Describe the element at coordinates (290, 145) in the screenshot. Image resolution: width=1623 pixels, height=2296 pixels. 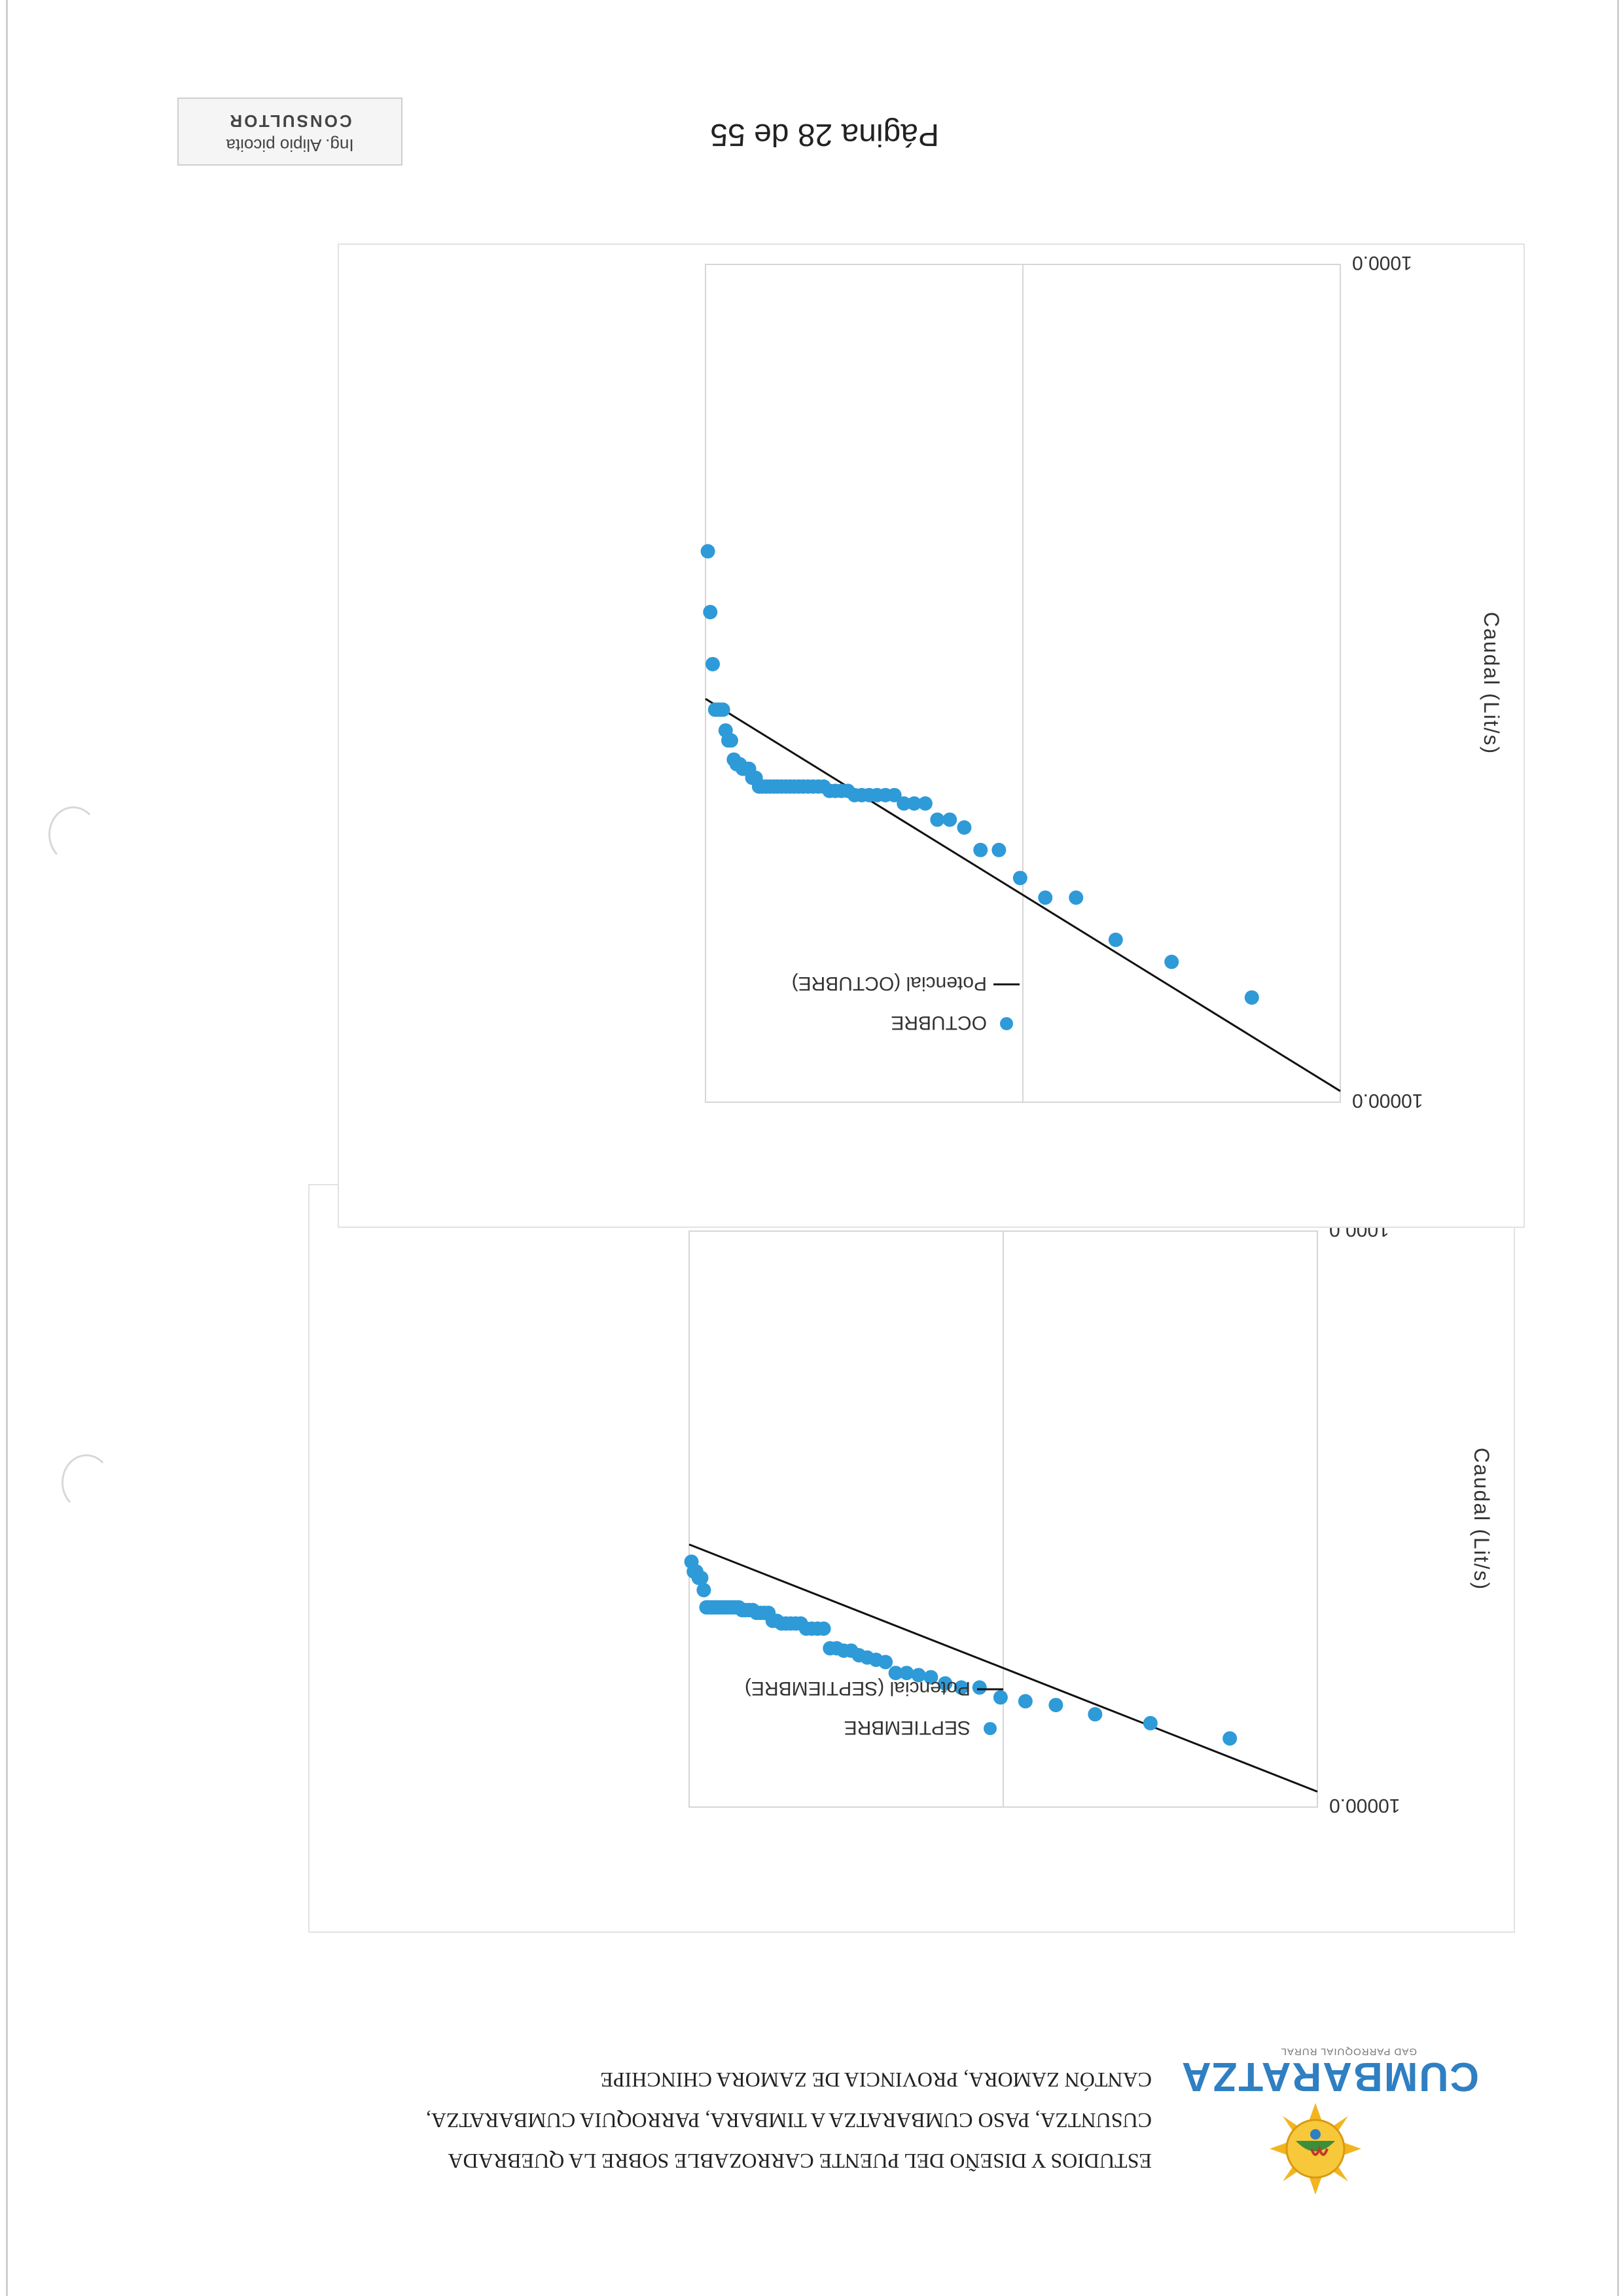
I see `consultant-name: Ing. Alipio picoita` at that location.